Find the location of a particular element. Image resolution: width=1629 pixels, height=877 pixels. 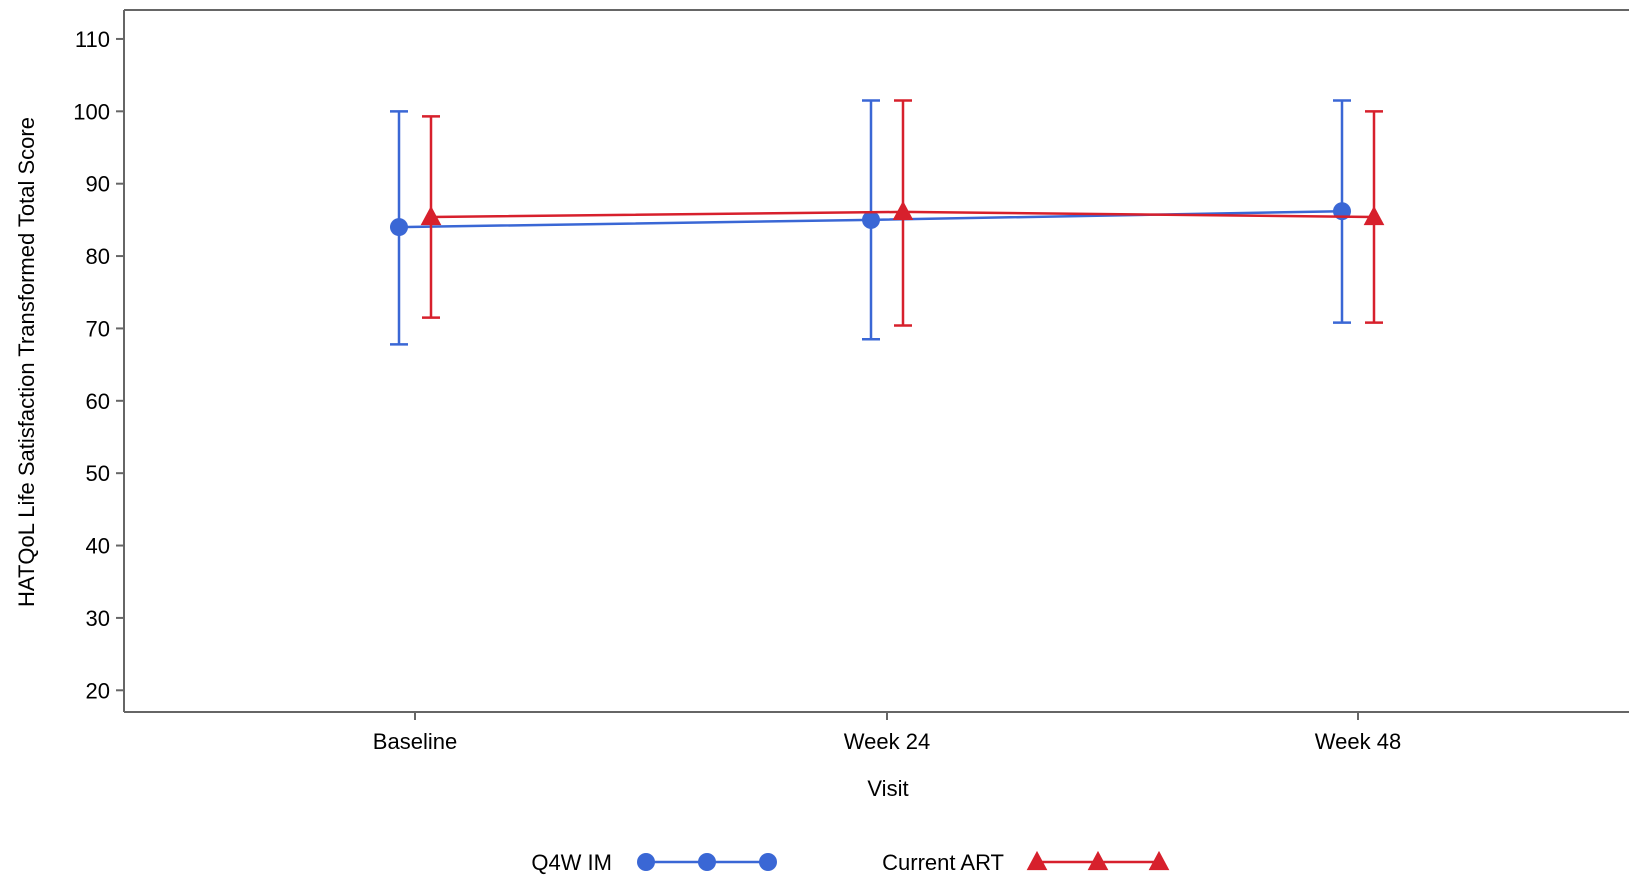

y-tick-label-40: 40 is located at coordinates (98, 546).